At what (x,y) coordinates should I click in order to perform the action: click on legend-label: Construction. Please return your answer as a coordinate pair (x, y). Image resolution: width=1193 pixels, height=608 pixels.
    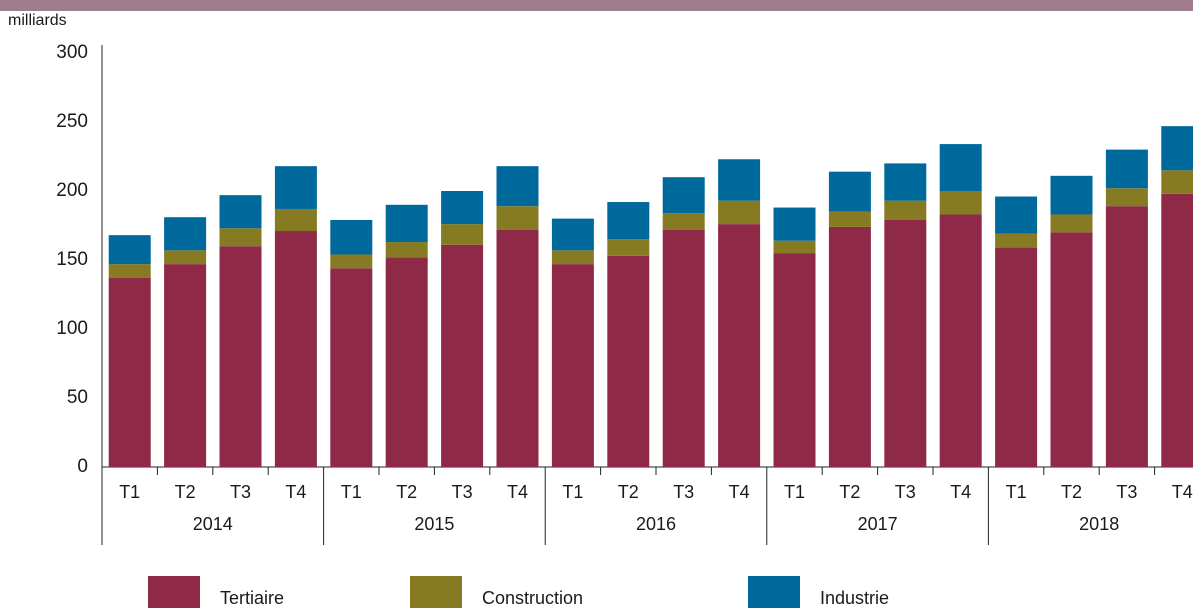
    Looking at the image, I should click on (532, 598).